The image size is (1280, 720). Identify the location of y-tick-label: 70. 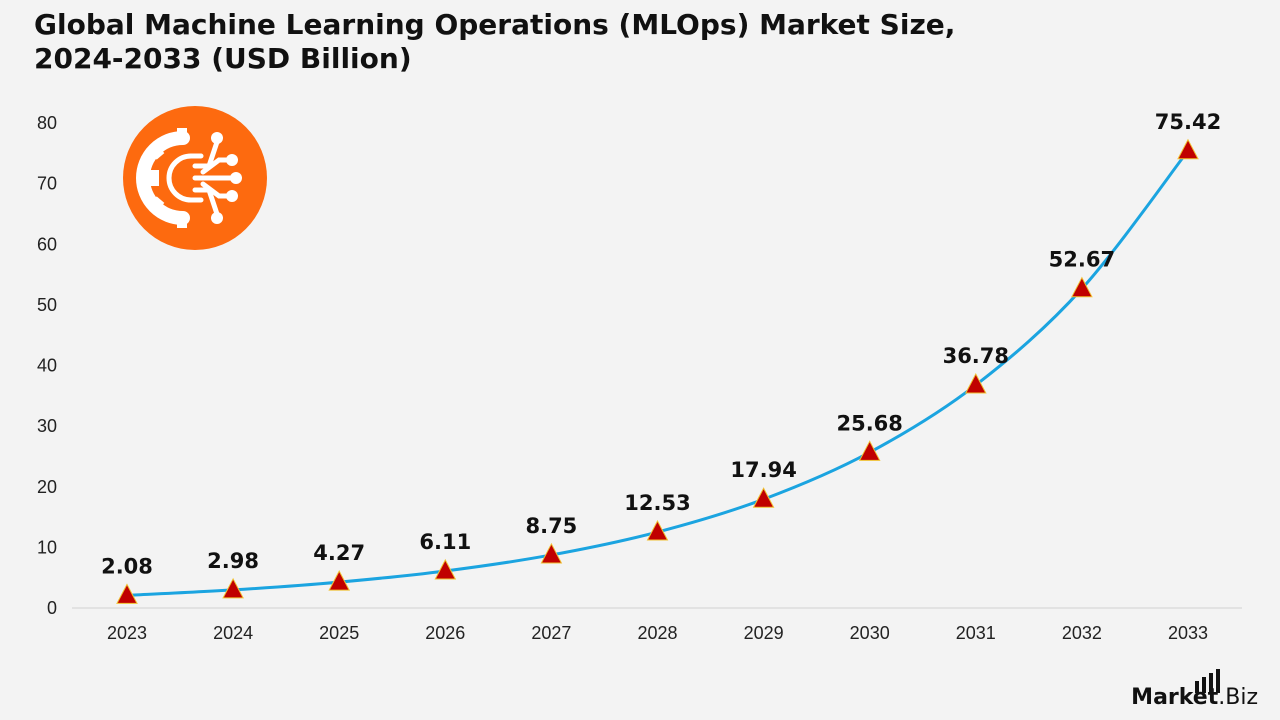
(47, 184).